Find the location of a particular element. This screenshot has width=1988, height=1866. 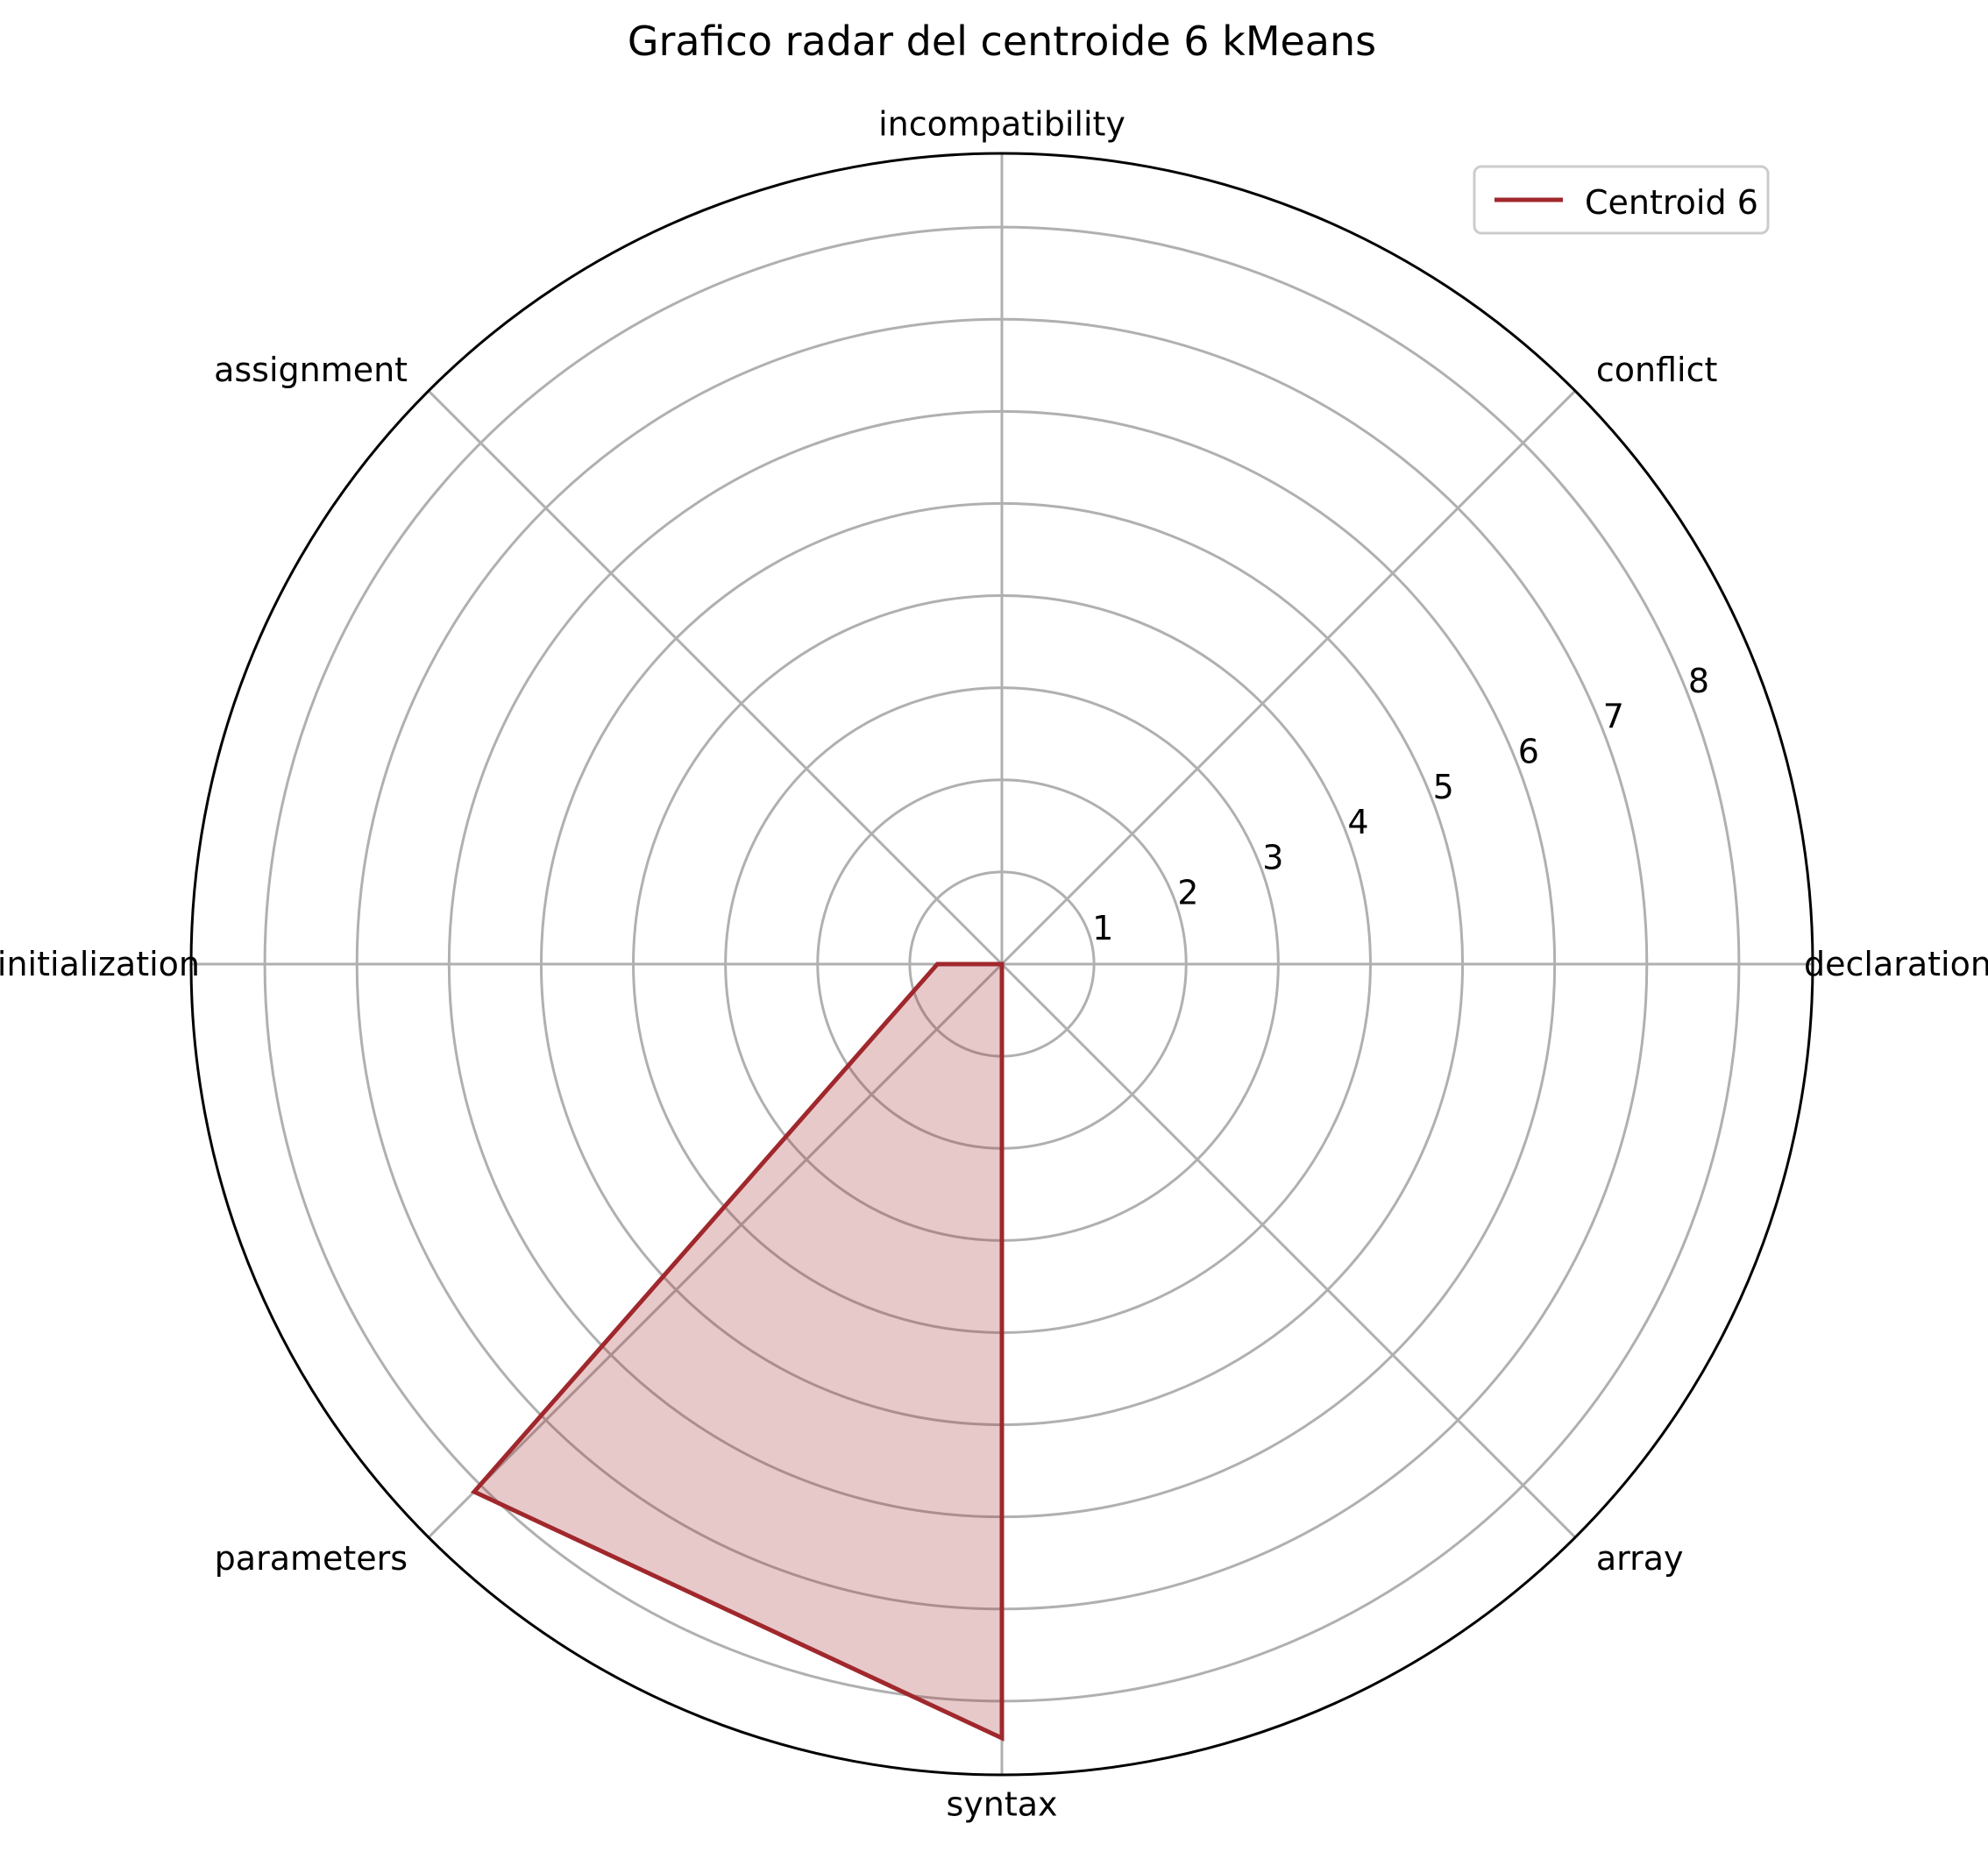

radial-tick-labels: 1 2 3 4 5 6 7 8 is located at coordinates (1401, 804).